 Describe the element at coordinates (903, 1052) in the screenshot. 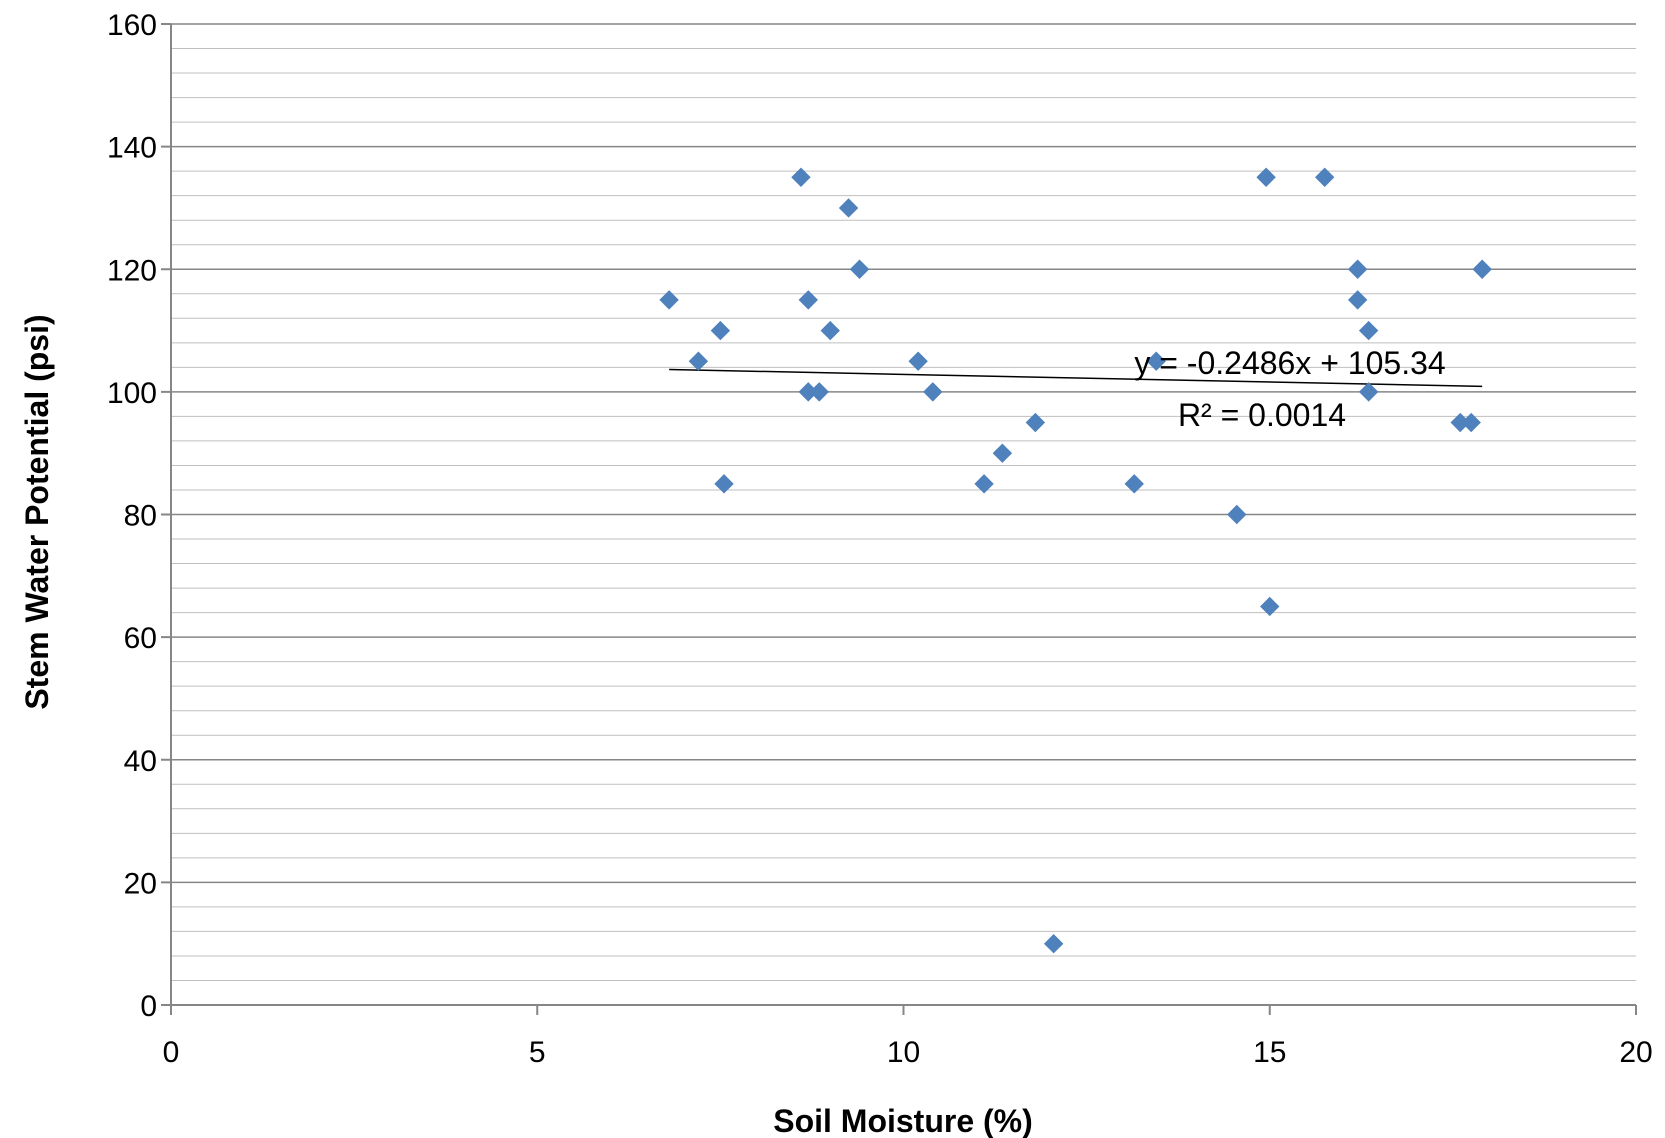

I see `x-tick-label: 10` at that location.